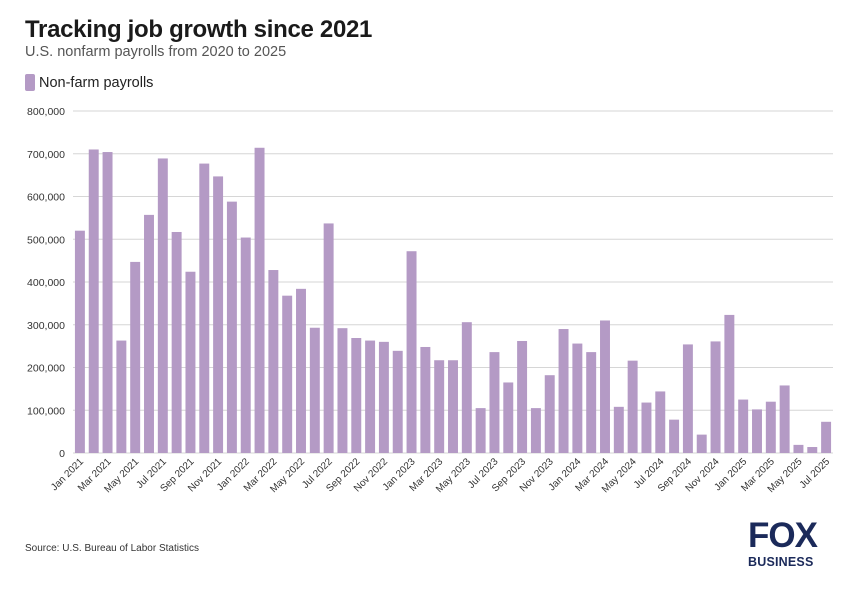  What do you see at coordinates (632, 406) in the screenshot?
I see `bar-may-2024` at bounding box center [632, 406].